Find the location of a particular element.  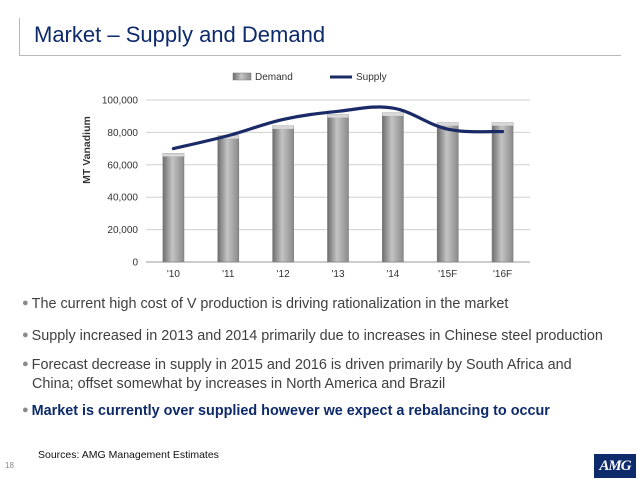

title-bar: Market – Supply and Demand is located at coordinates (320, 37).